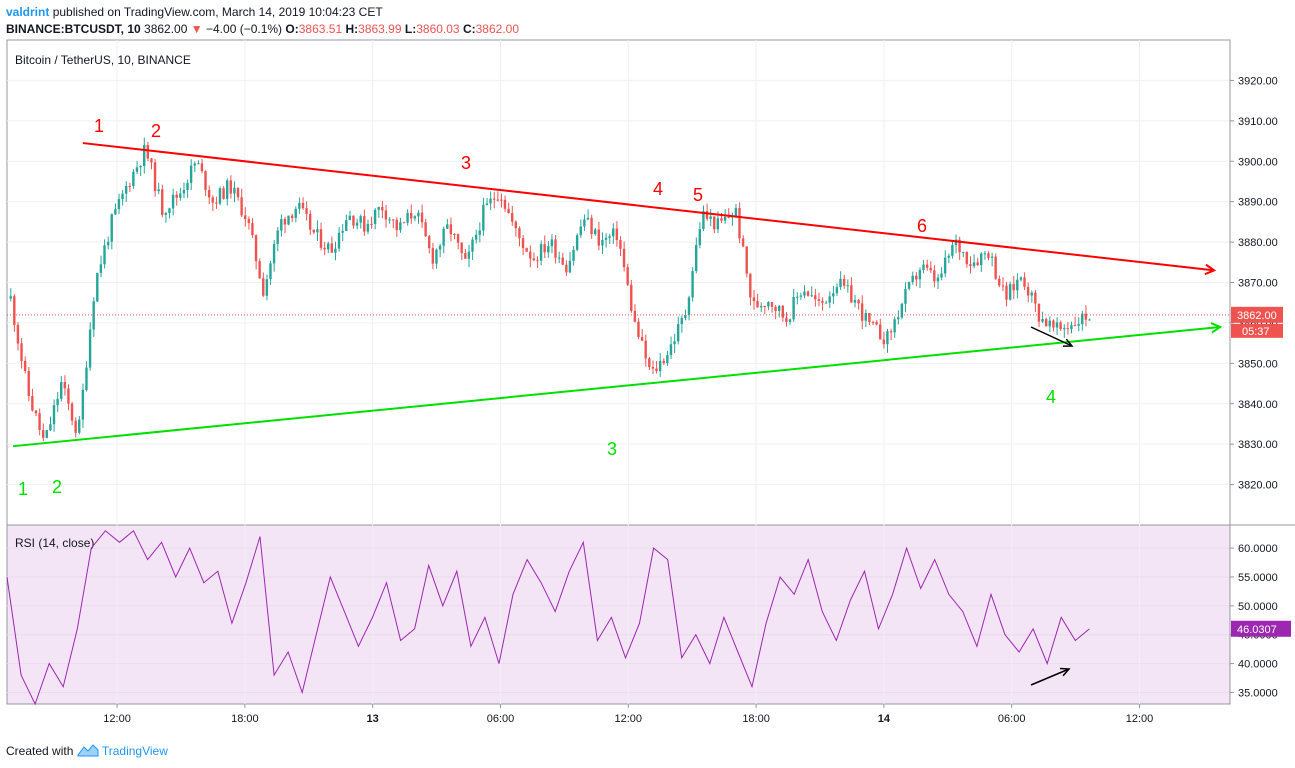 This screenshot has width=1295, height=768. I want to click on publisher-name: valdrint, so click(28, 12).